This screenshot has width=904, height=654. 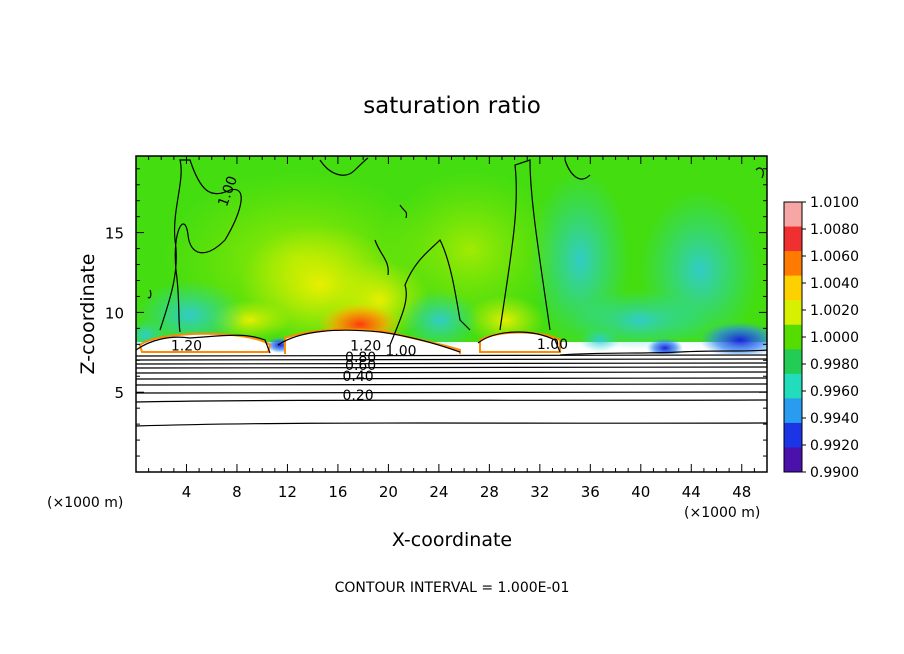 I want to click on colorbar-label: 1.0040, so click(x=834, y=284).